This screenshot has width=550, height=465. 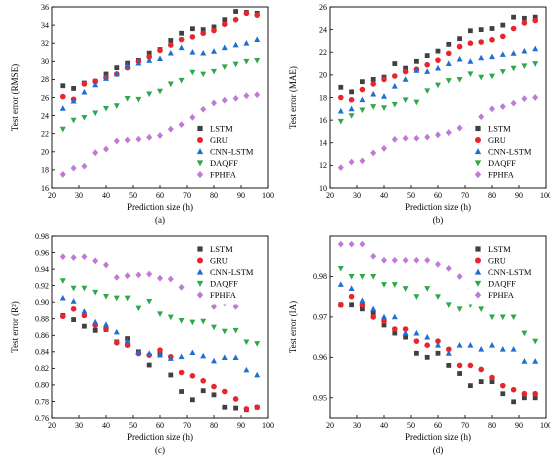 I want to click on y-tick-label: 0.96, so click(x=320, y=357).